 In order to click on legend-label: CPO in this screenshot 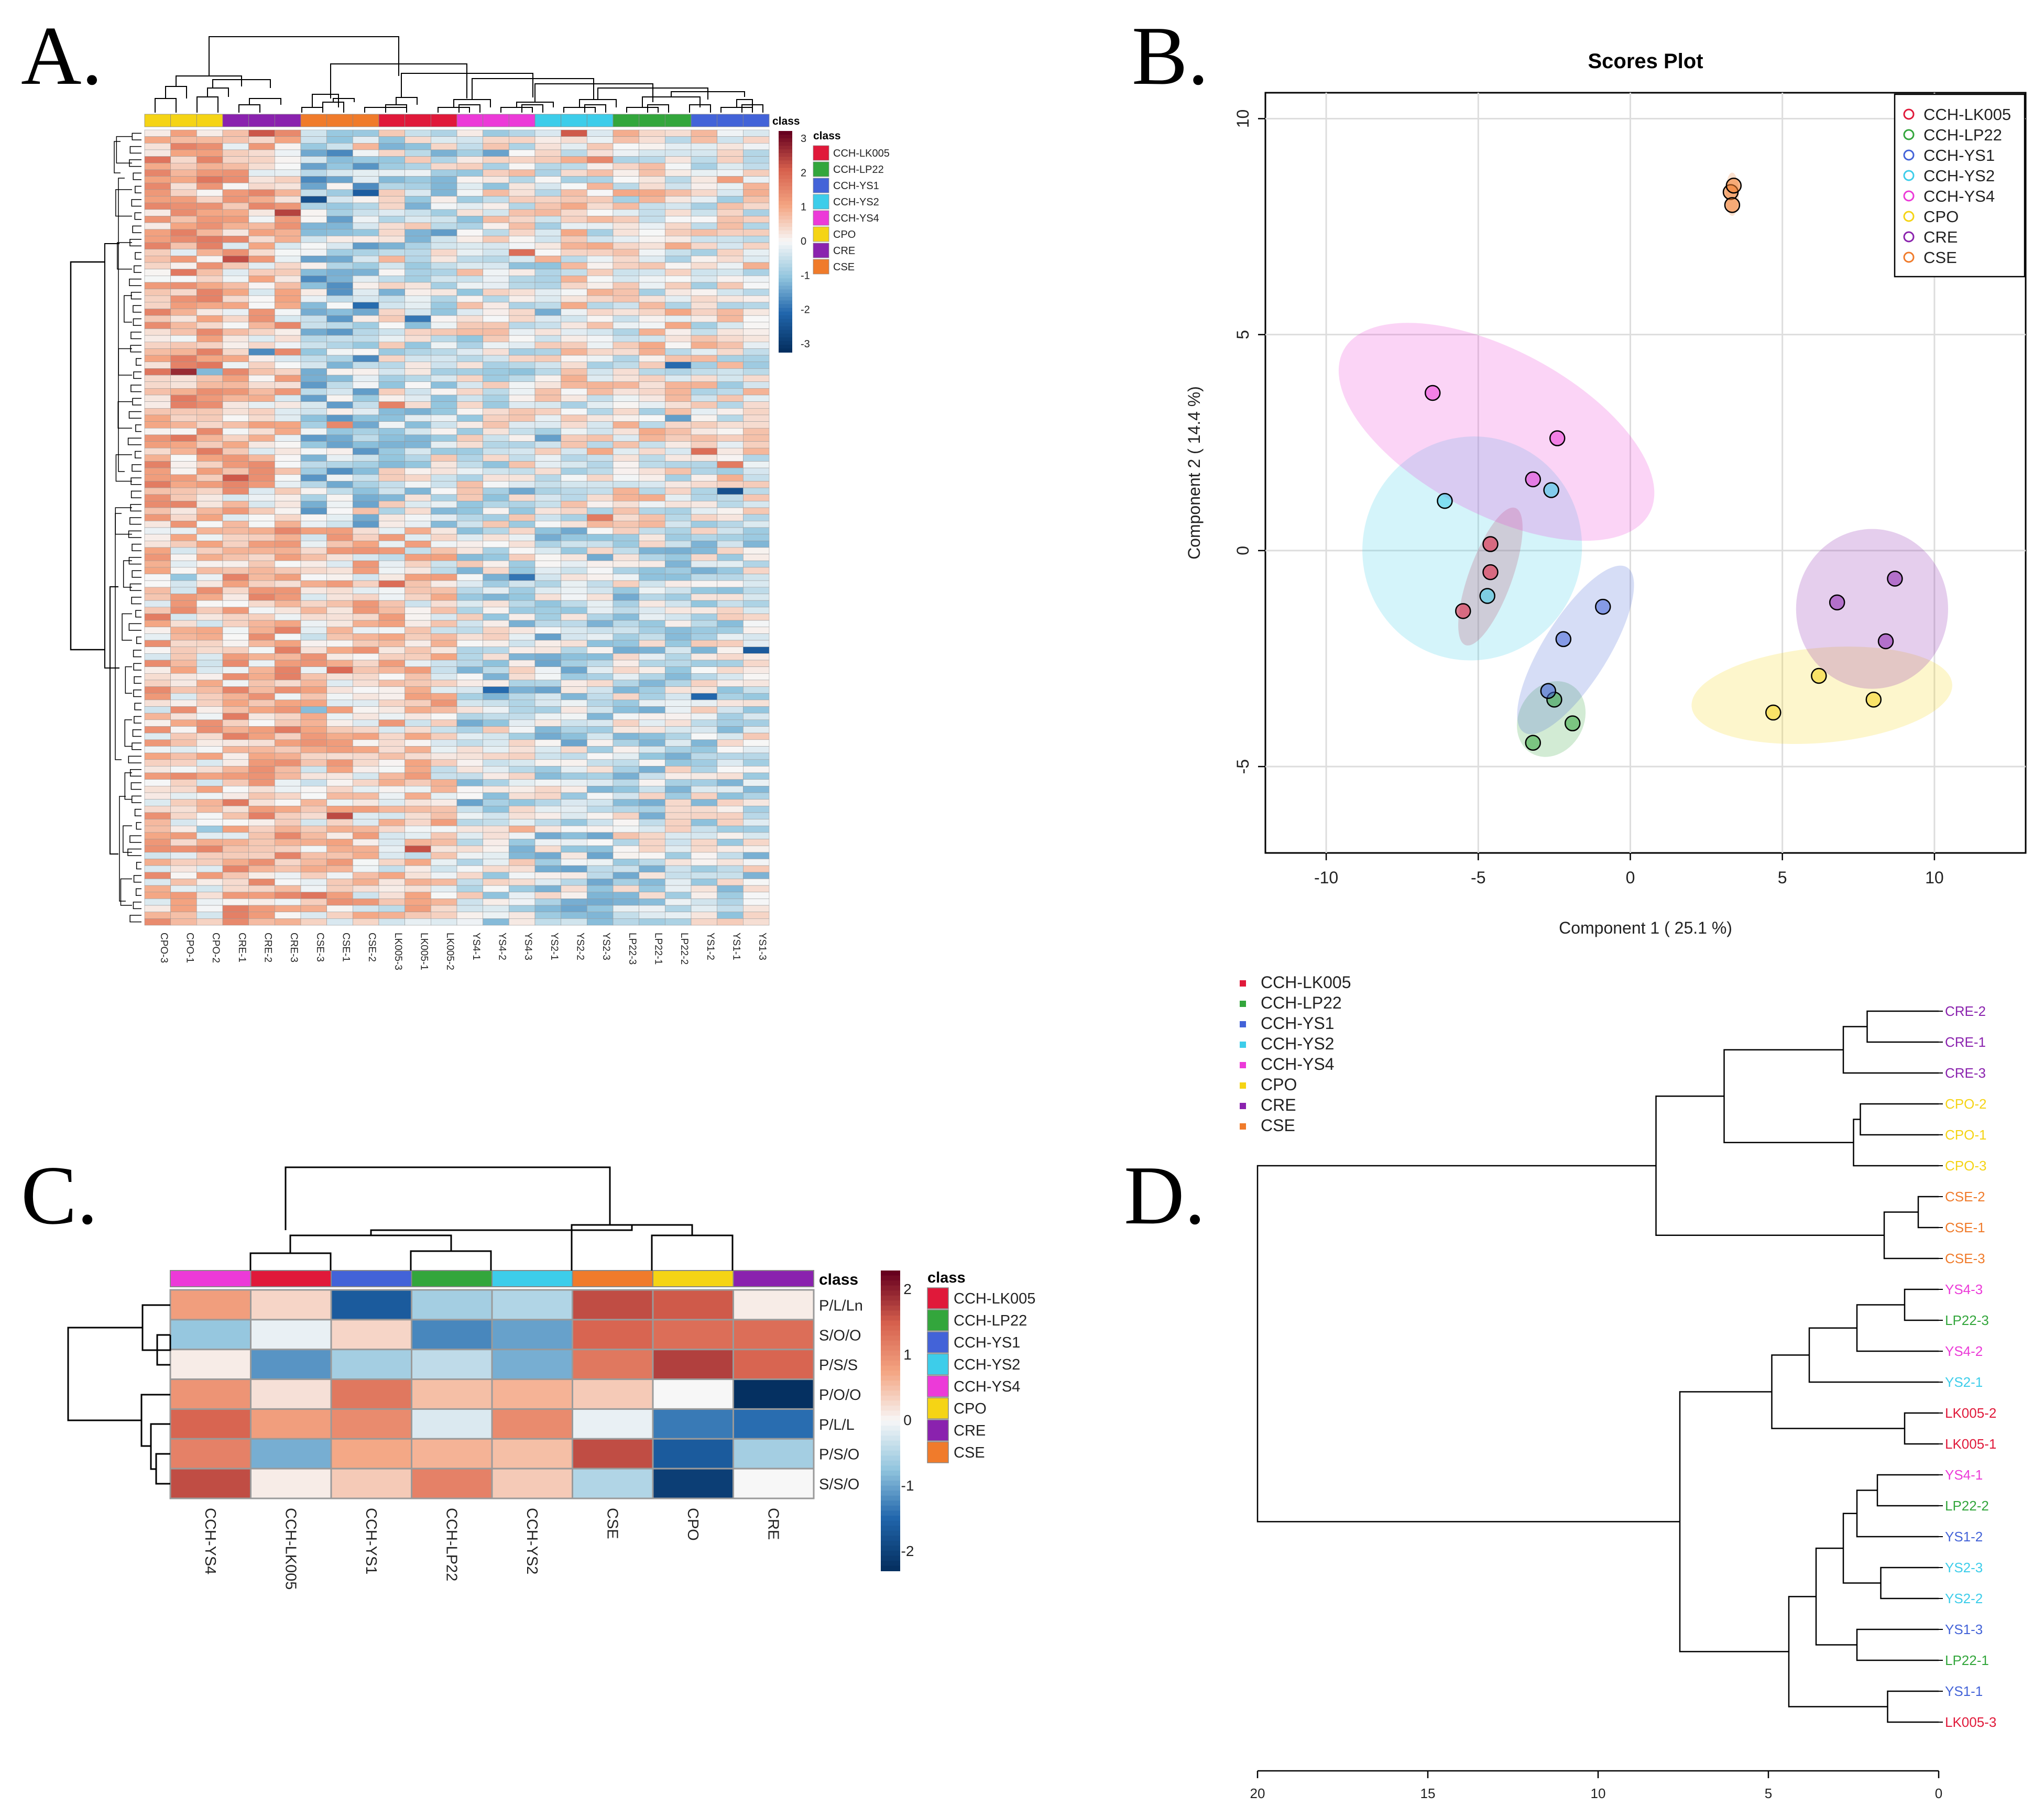, I will do `click(970, 1408)`.